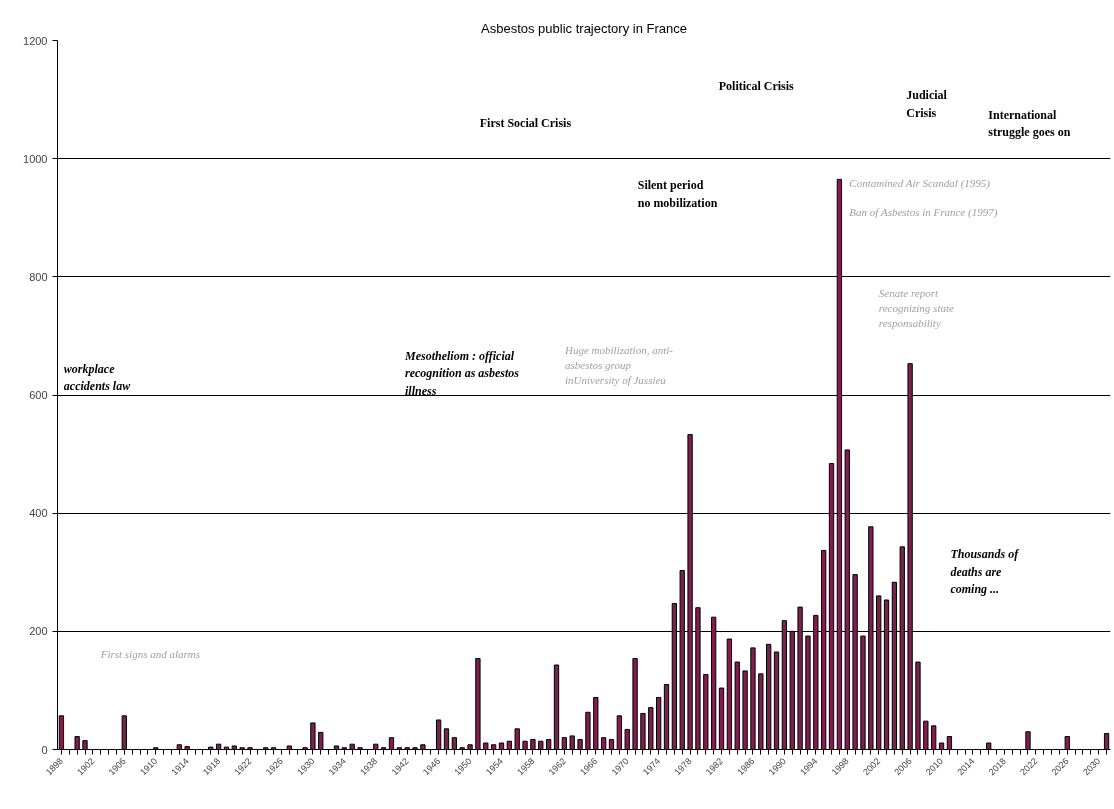 This screenshot has width=1114, height=809. What do you see at coordinates (38, 631) in the screenshot?
I see `y-tick-label: 200` at bounding box center [38, 631].